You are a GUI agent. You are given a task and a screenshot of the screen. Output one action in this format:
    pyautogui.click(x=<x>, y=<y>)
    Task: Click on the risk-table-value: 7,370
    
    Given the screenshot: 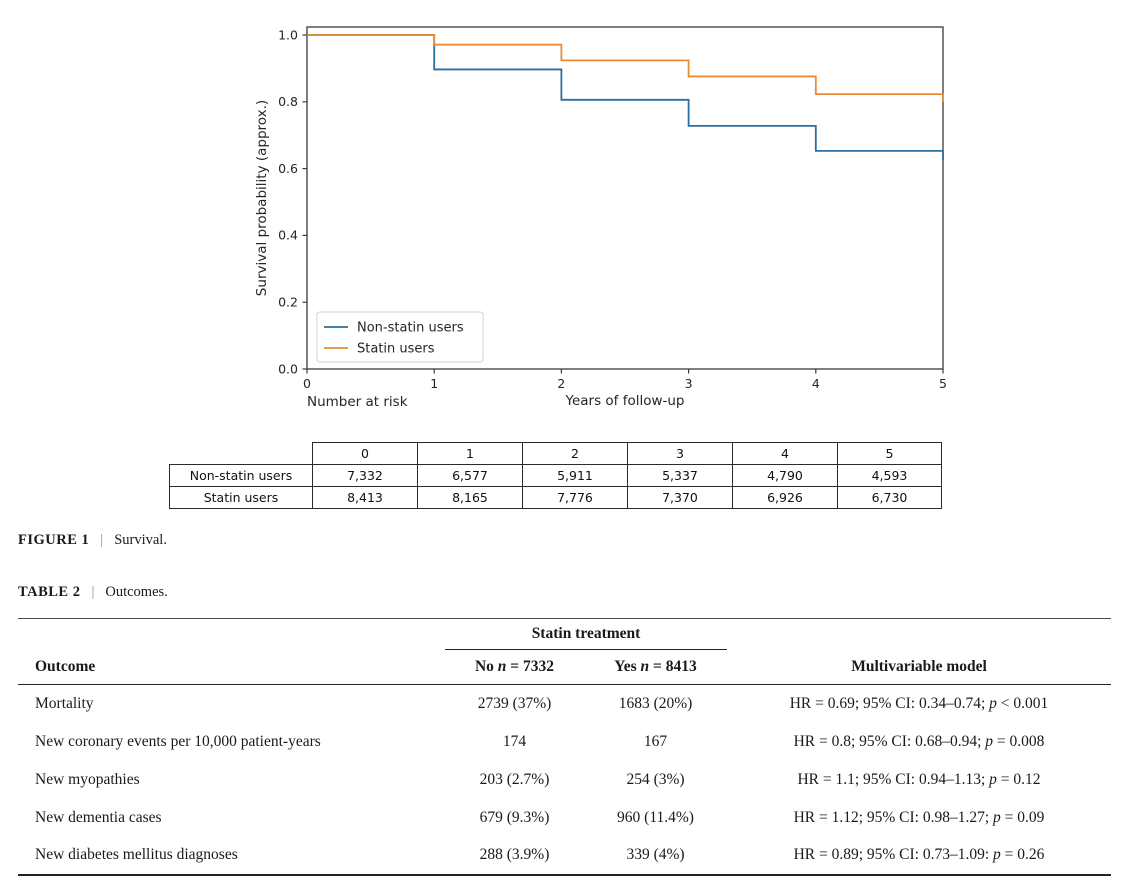 What is the action you would take?
    pyautogui.click(x=680, y=497)
    